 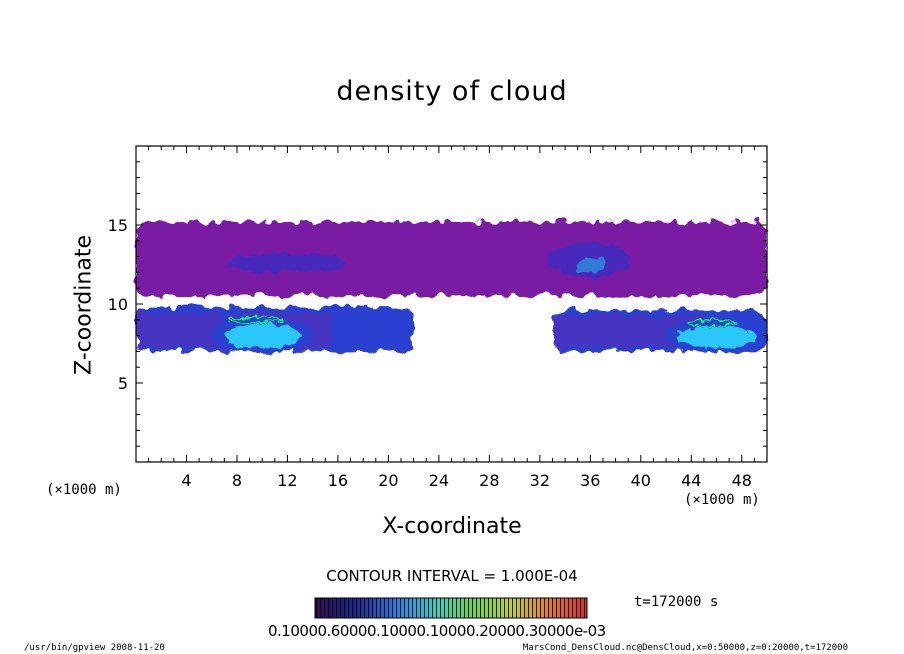 I want to click on time-label: t=172000 s, so click(x=676, y=602).